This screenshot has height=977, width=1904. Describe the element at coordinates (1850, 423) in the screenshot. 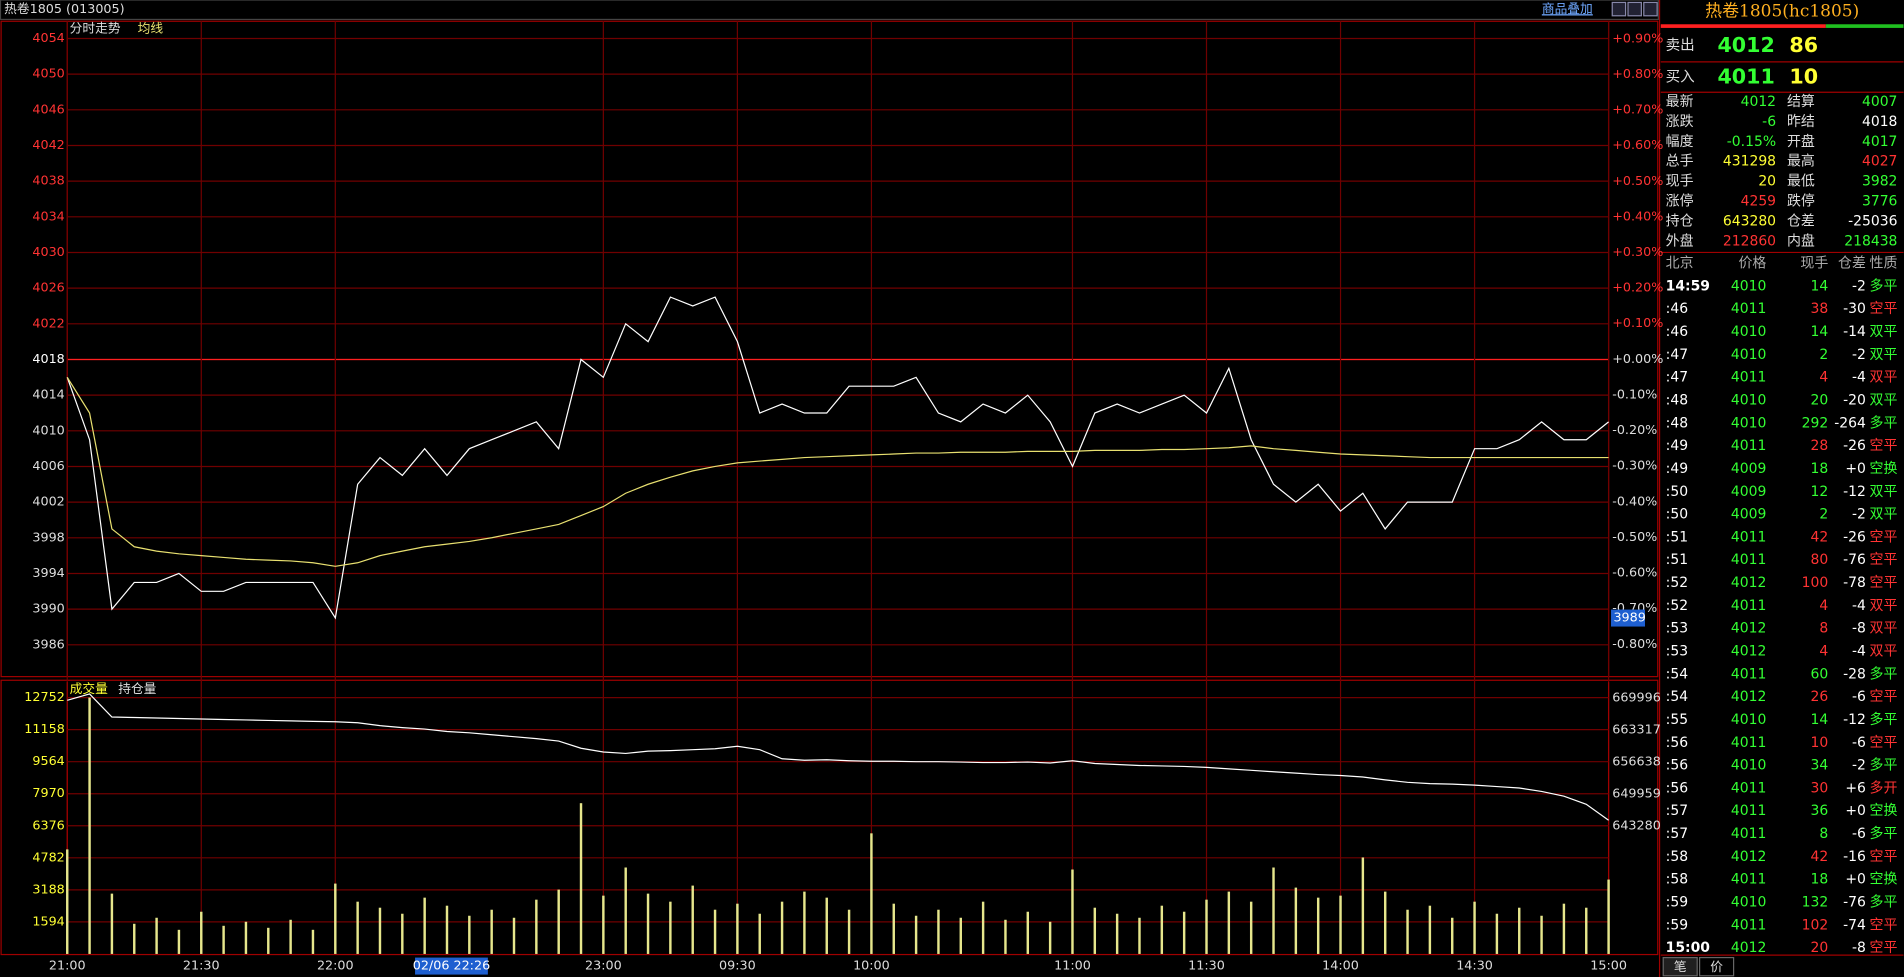

I see `trade-cell: -264` at that location.